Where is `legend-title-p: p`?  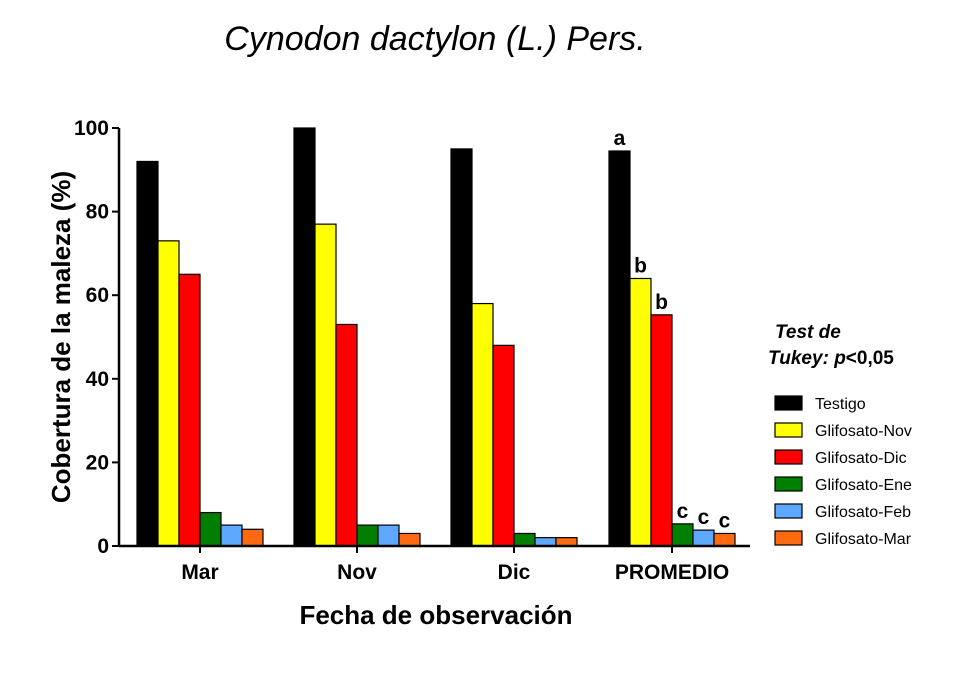
legend-title-p: p is located at coordinates (839, 358).